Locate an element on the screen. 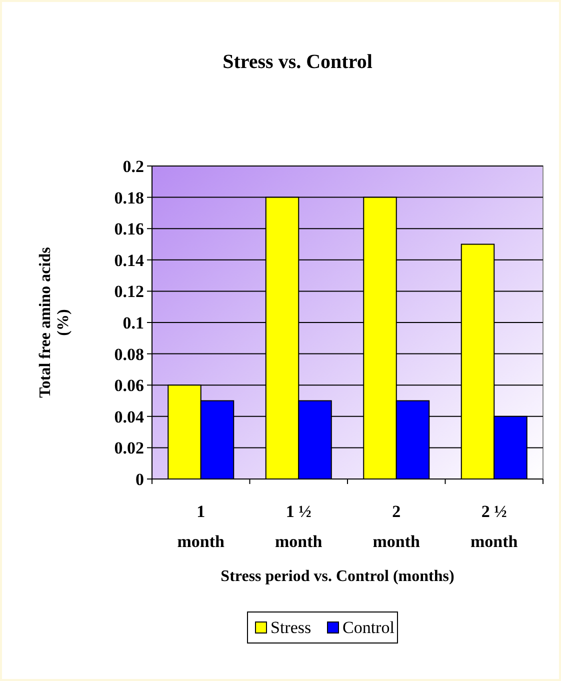 This screenshot has height=681, width=561. x-axis-title: Stress period vs. Control (months) is located at coordinates (337, 576).